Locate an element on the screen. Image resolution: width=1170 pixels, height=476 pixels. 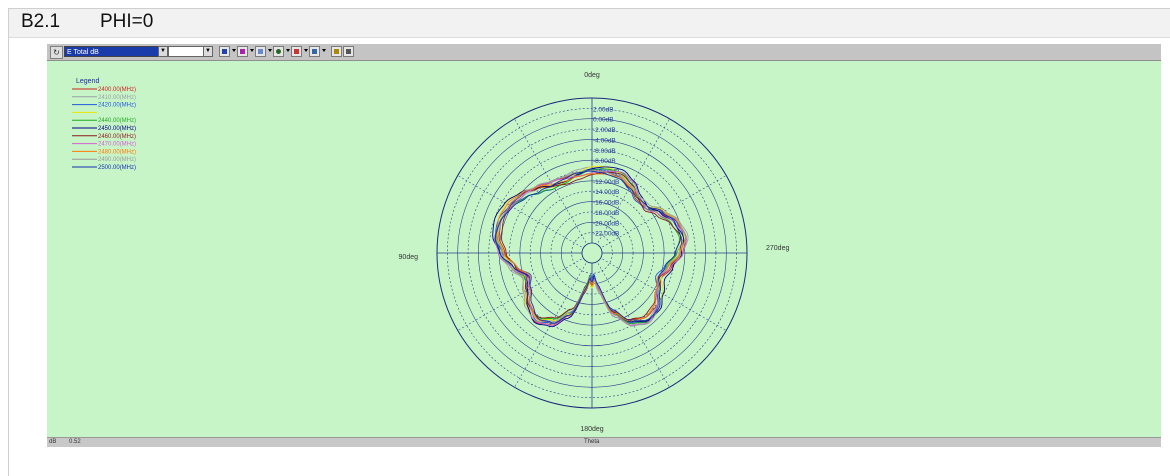
grid-ring is located at coordinates (592, 253).